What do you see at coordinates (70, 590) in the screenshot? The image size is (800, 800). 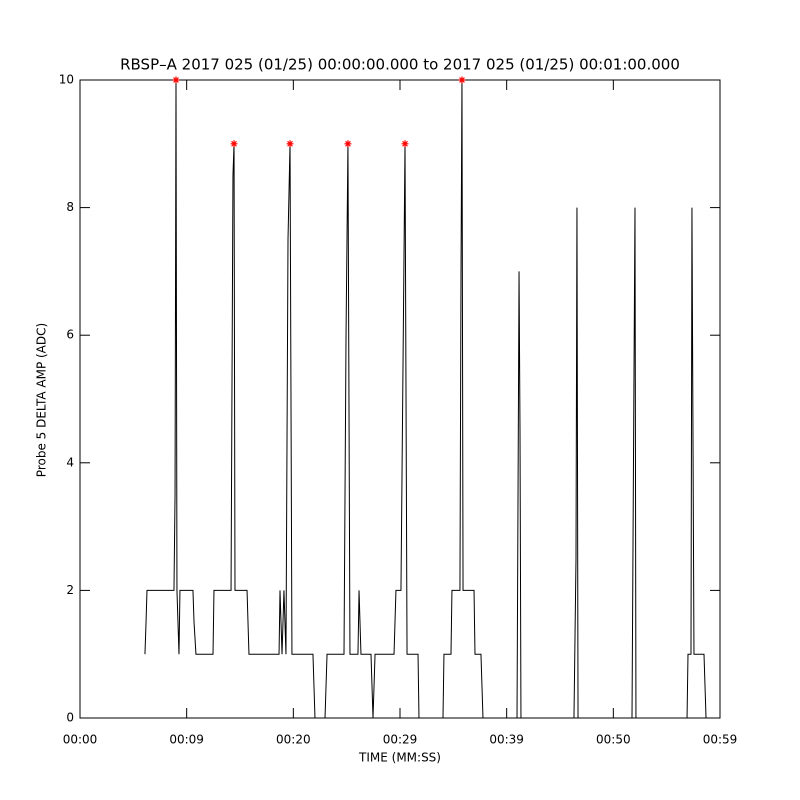 I see `y-tick-label: 2` at bounding box center [70, 590].